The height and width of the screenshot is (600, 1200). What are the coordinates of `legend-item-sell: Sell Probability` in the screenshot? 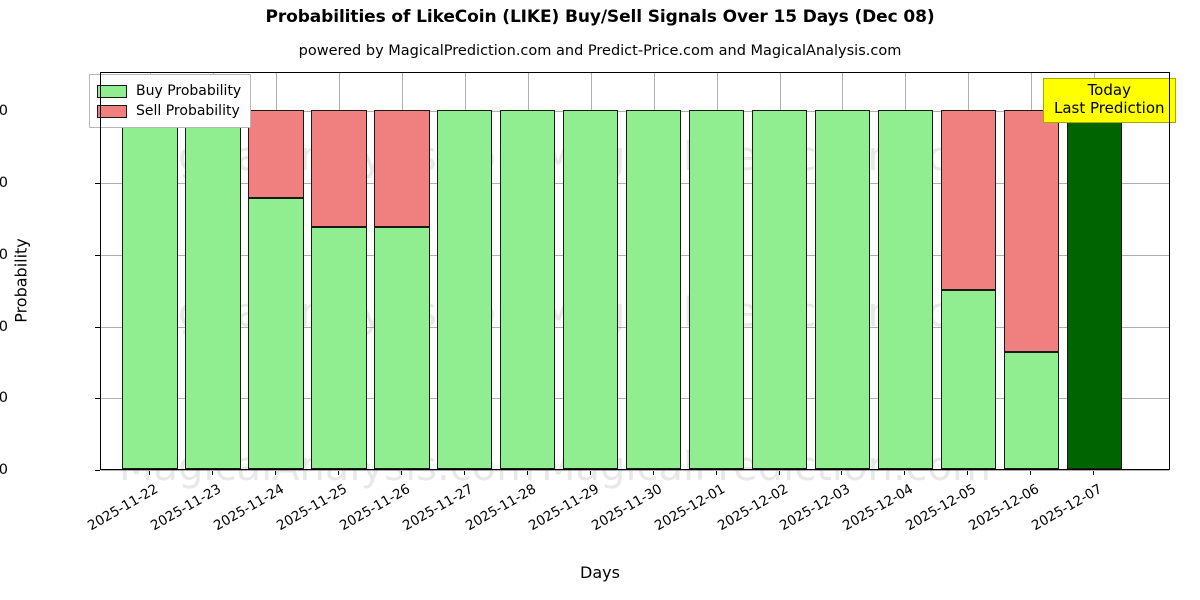 It's located at (169, 111).